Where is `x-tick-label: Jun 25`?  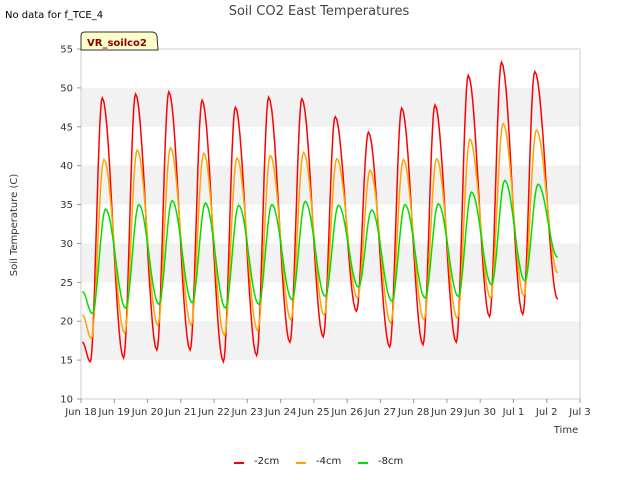 x-tick-label: Jun 25 is located at coordinates (313, 412).